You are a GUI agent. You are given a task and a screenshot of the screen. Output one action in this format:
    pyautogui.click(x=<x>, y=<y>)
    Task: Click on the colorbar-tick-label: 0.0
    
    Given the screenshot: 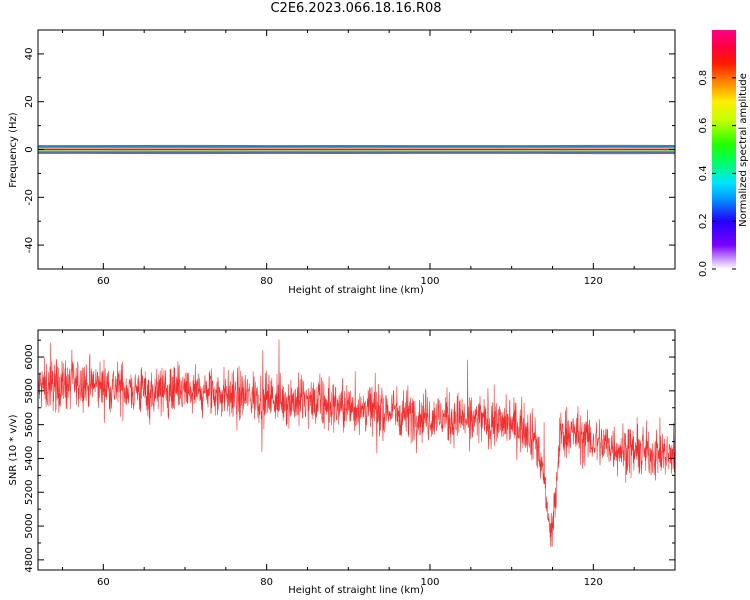 What is the action you would take?
    pyautogui.click(x=703, y=269)
    